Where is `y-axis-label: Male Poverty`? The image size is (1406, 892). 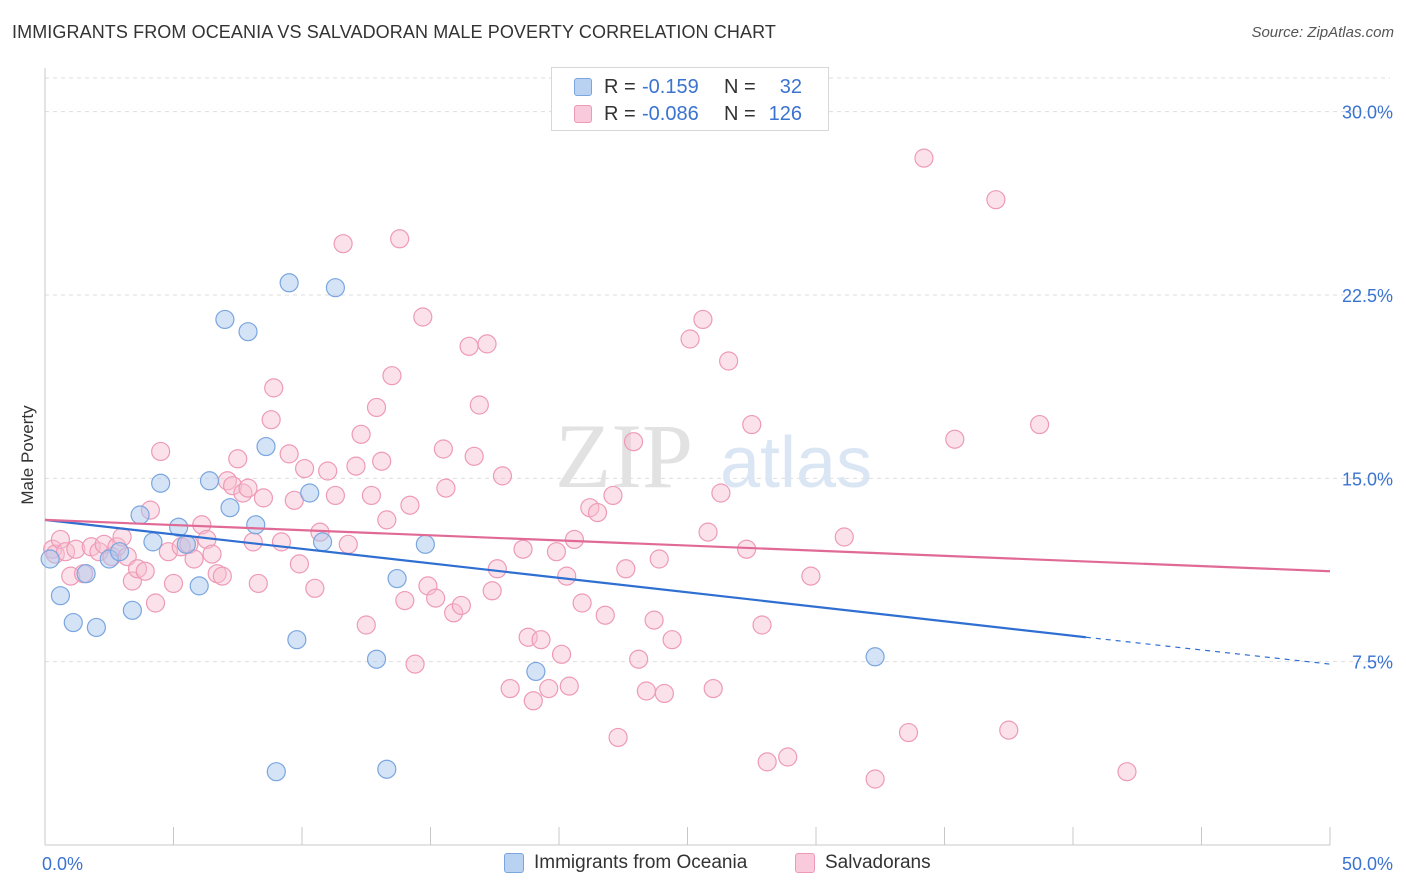 y-axis-label: Male Poverty is located at coordinates (27, 455).